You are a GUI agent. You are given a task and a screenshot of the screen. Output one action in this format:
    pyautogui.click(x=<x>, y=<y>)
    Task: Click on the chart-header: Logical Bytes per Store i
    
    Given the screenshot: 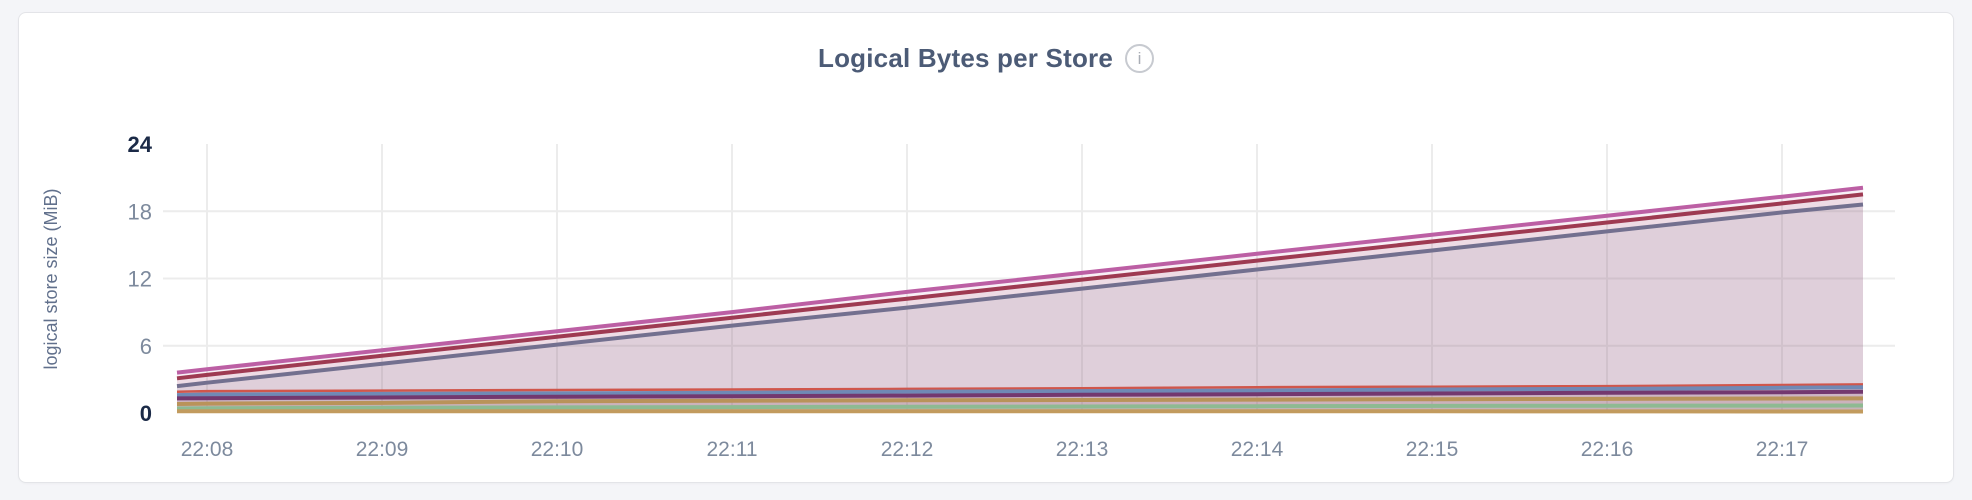 What is the action you would take?
    pyautogui.click(x=986, y=58)
    